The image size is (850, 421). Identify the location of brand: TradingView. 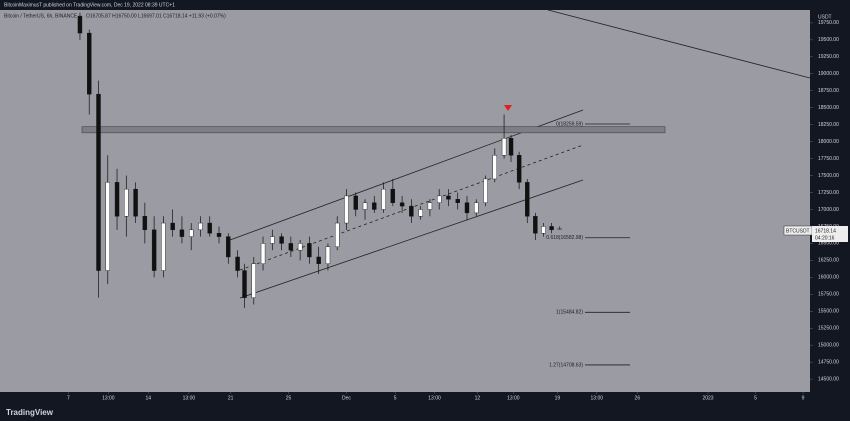
(30, 412).